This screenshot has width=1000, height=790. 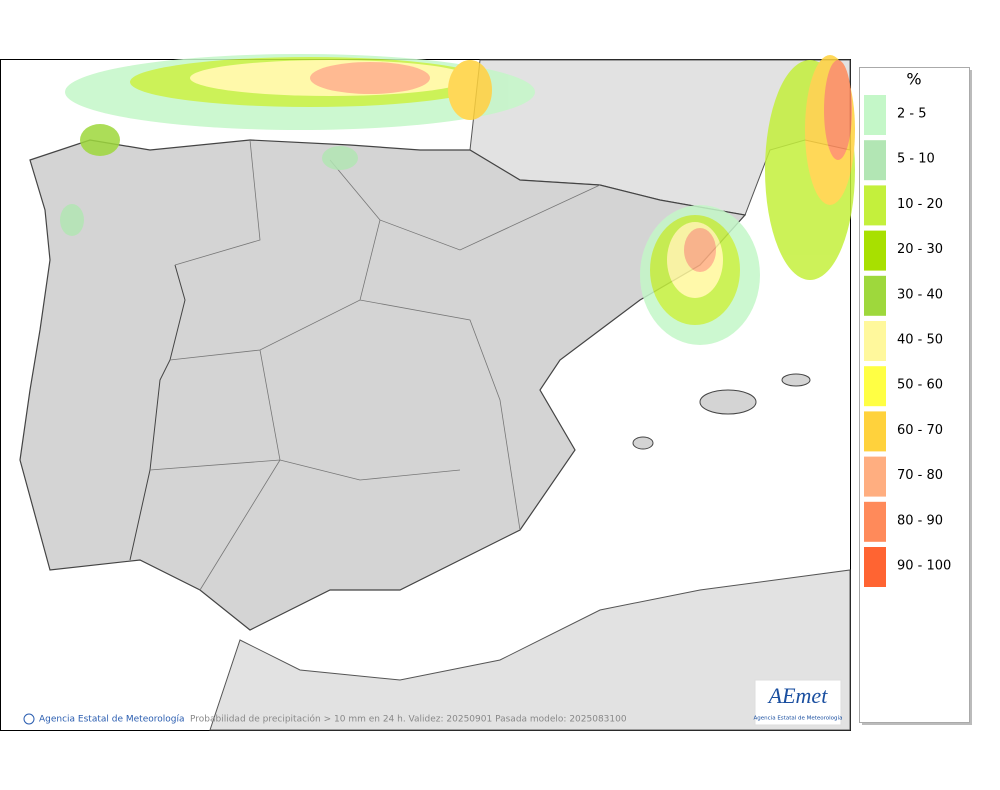 I want to click on legend-label: 10 - 20, so click(x=920, y=204).